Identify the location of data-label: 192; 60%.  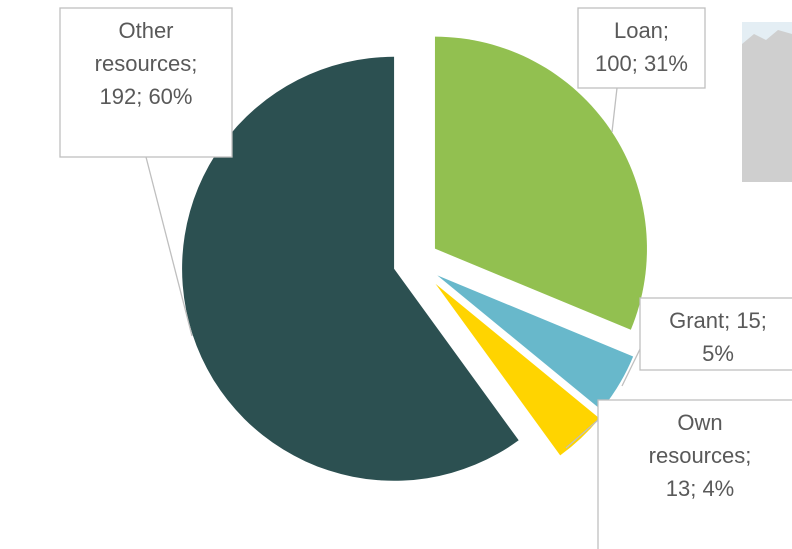
(146, 96).